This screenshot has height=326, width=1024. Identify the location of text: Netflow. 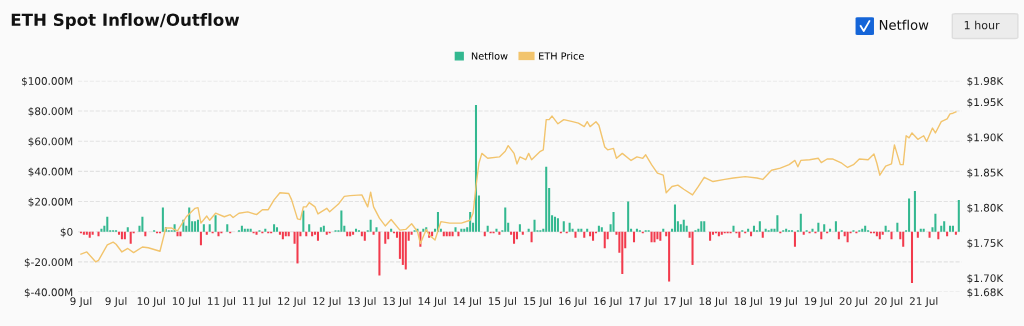
(904, 24).